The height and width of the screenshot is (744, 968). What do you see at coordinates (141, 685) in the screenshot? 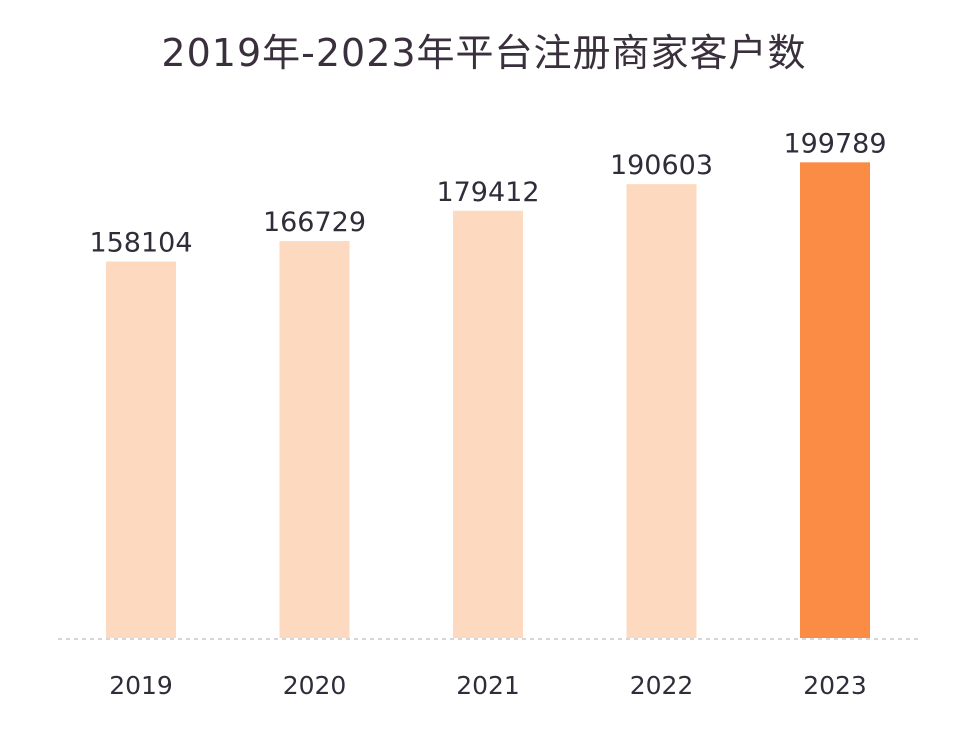
I see `x-tick-label-2019: 2019` at bounding box center [141, 685].